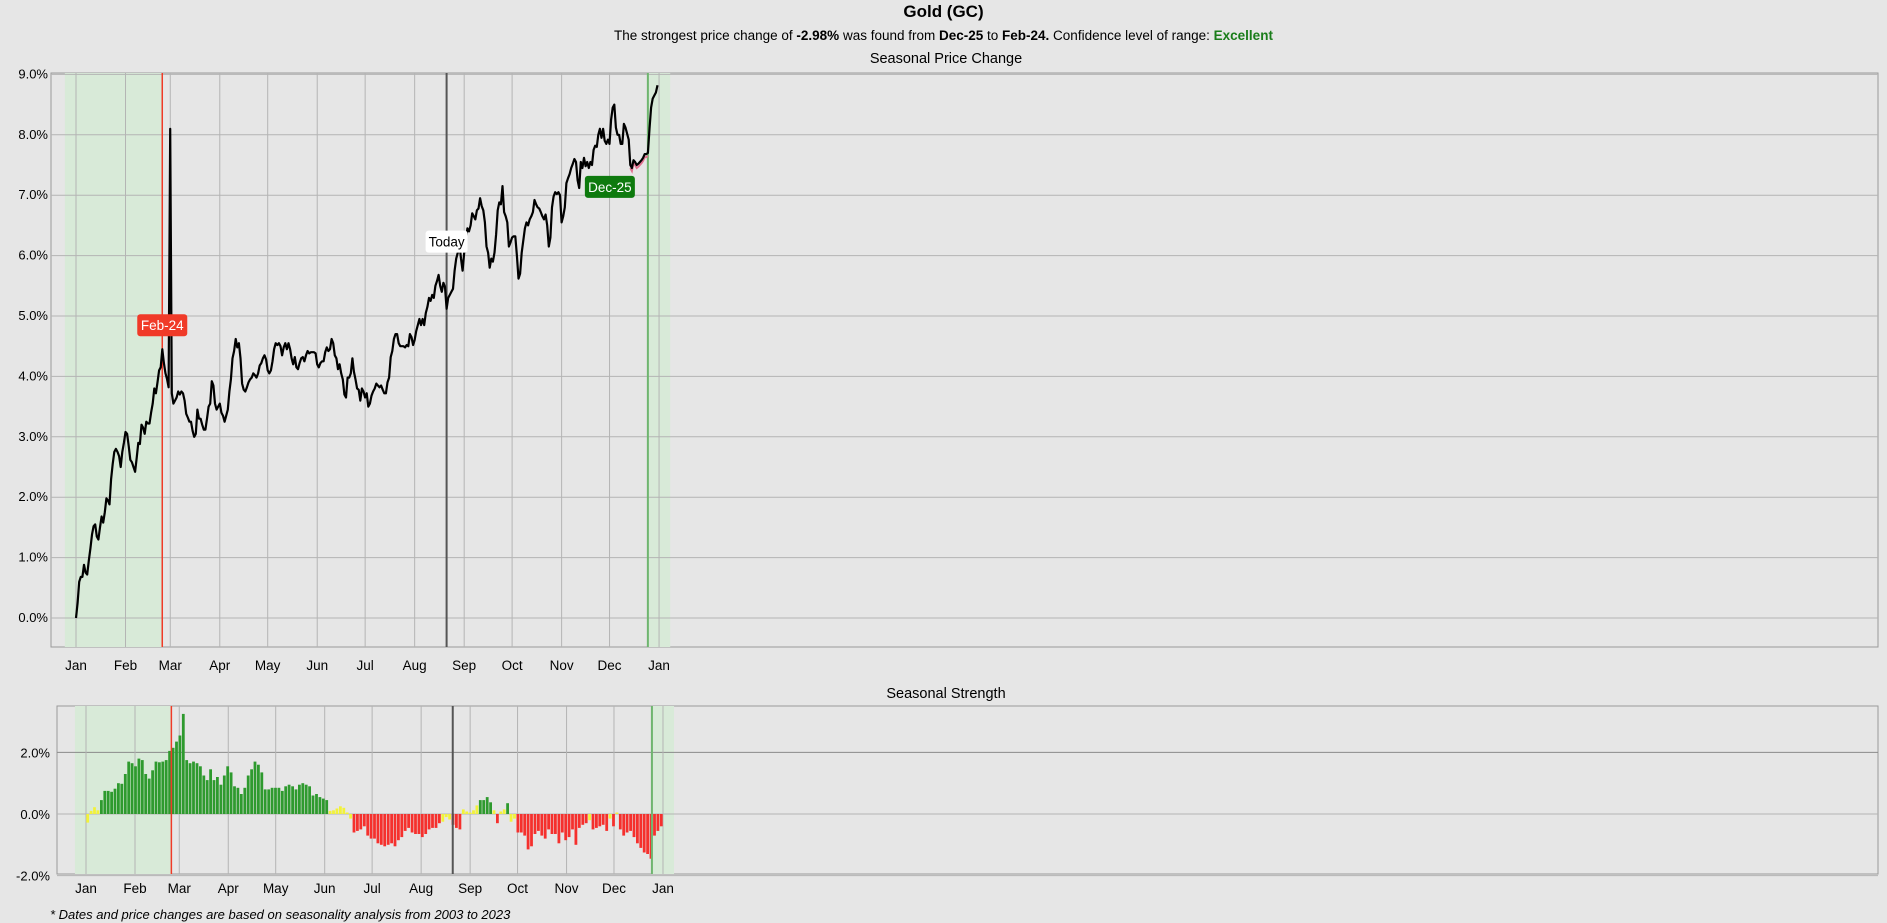 The image size is (1887, 923). Describe the element at coordinates (517, 888) in the screenshot. I see `strength-x-tick-label: Oct` at that location.